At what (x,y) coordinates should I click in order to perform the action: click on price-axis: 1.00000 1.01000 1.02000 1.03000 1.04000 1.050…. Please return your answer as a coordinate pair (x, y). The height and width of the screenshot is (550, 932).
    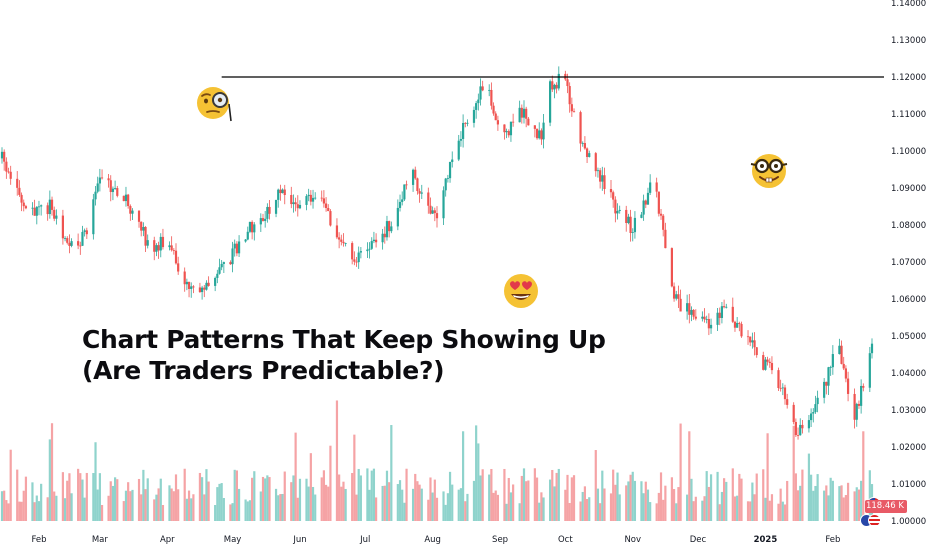
    Looking at the image, I should click on (908, 263).